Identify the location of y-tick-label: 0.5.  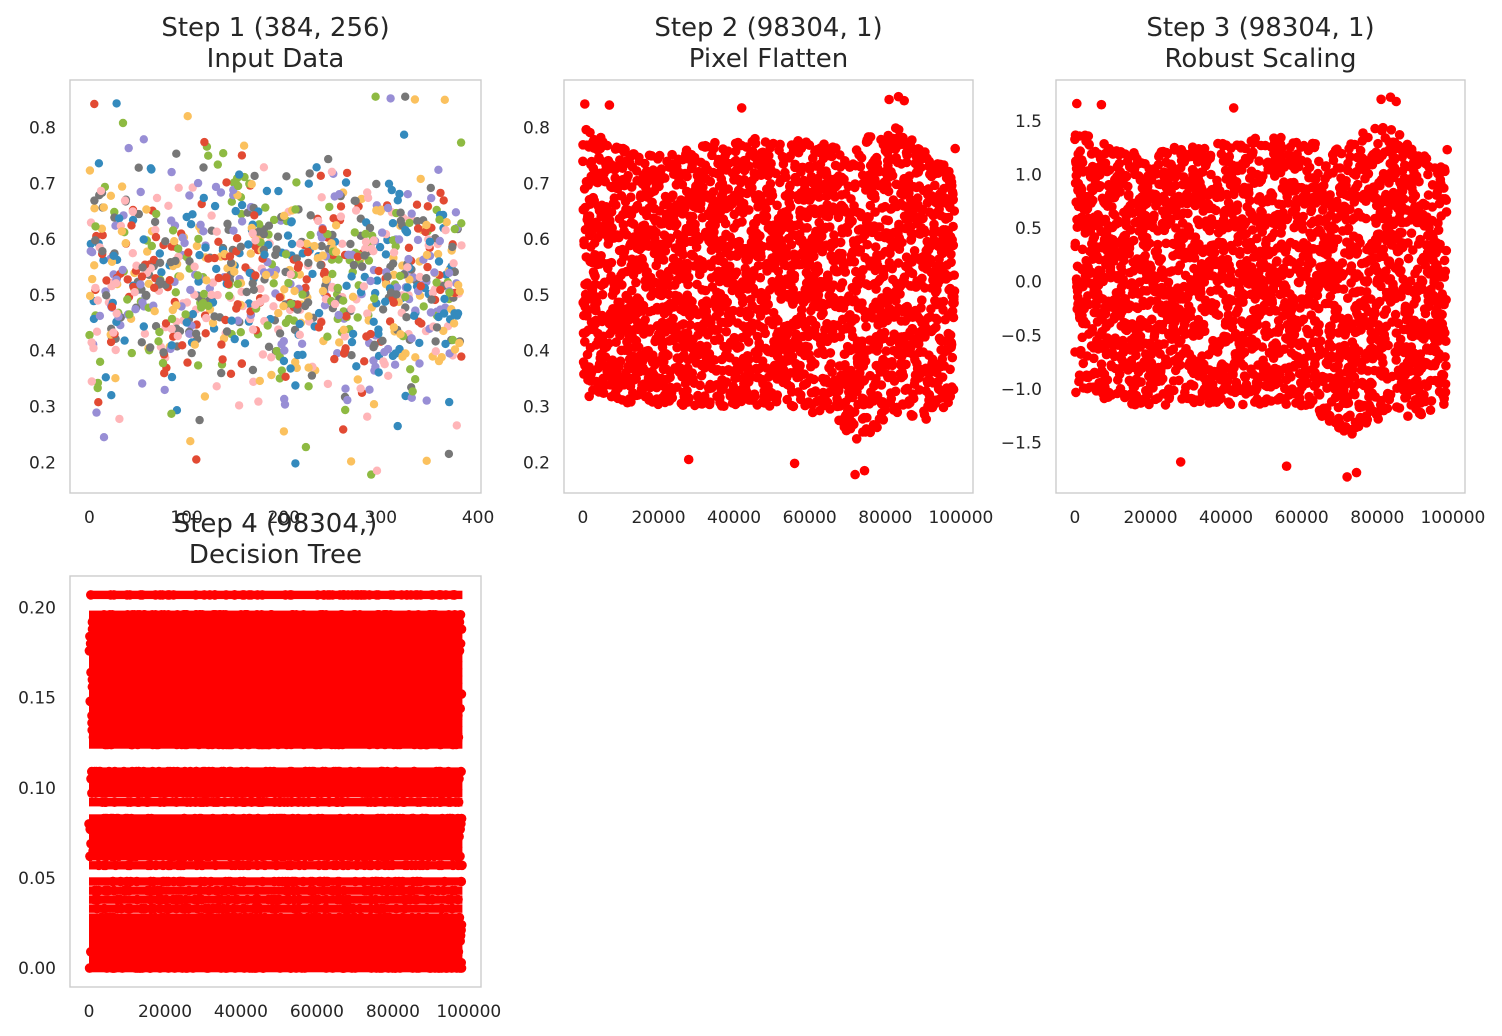
(42, 296).